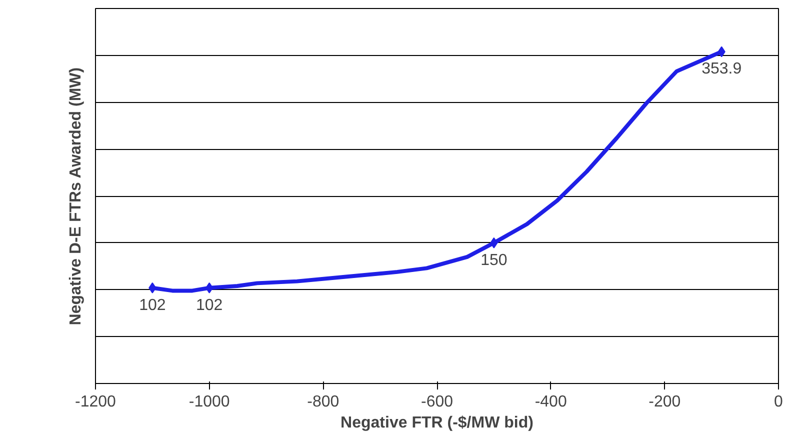 The width and height of the screenshot is (793, 434). I want to click on x-axis-title: Negative FTR (-$/MW bid), so click(437, 423).